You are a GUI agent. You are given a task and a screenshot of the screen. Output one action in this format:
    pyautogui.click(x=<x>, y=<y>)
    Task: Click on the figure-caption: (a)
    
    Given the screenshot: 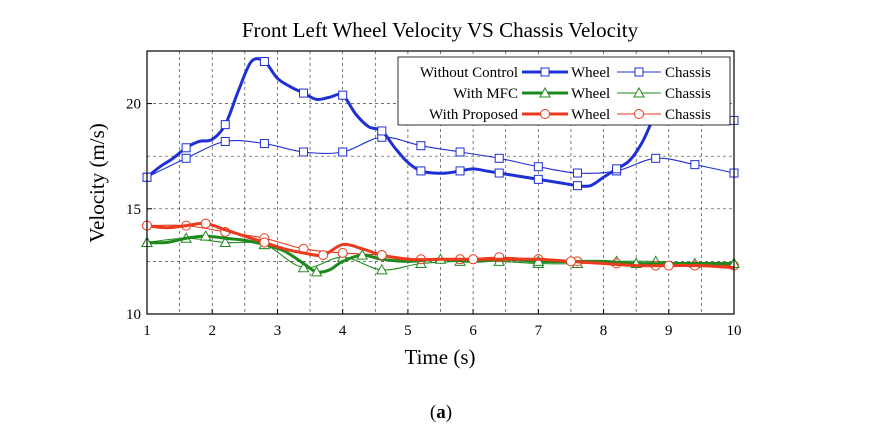 What is the action you would take?
    pyautogui.click(x=441, y=412)
    